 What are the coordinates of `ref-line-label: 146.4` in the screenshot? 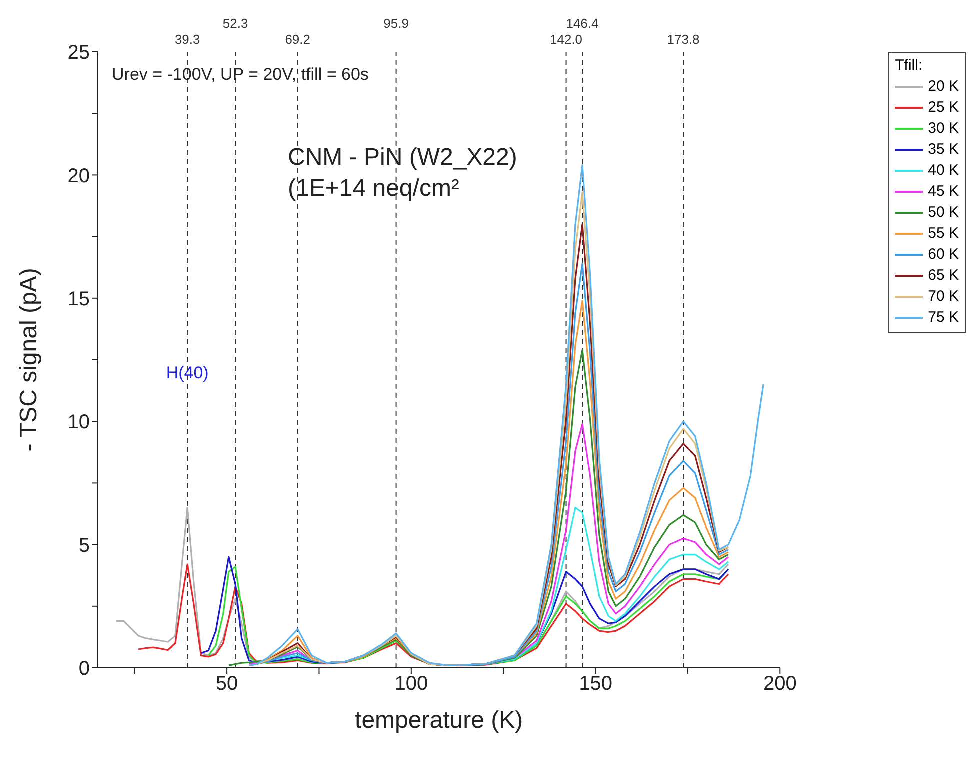 It's located at (582, 23).